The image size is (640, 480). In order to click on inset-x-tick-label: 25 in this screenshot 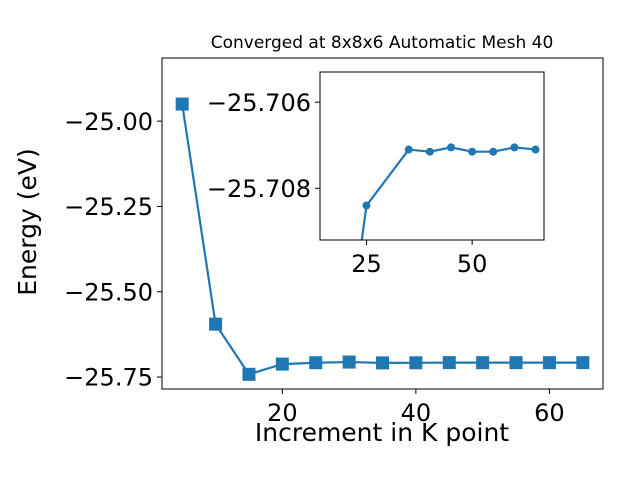, I will do `click(366, 264)`.